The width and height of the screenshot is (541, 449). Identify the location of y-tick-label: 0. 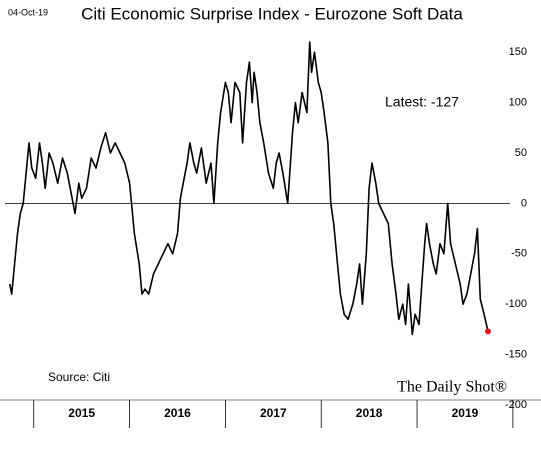
(524, 203).